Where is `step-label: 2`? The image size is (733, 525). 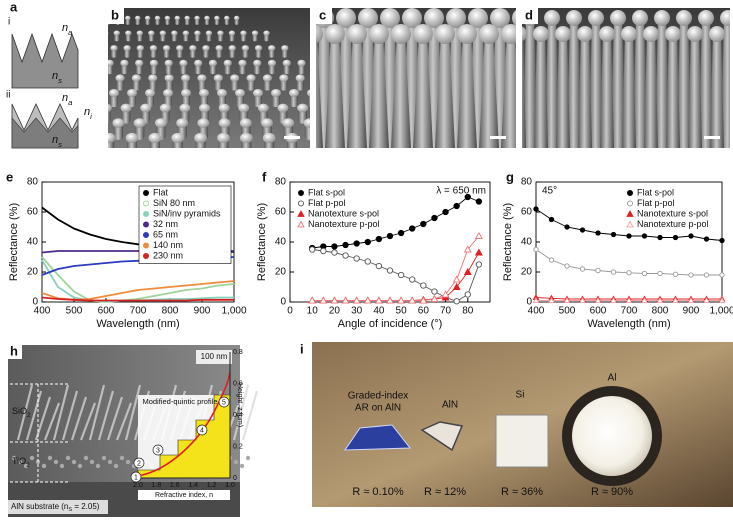
step-label: 2 is located at coordinates (139, 463).